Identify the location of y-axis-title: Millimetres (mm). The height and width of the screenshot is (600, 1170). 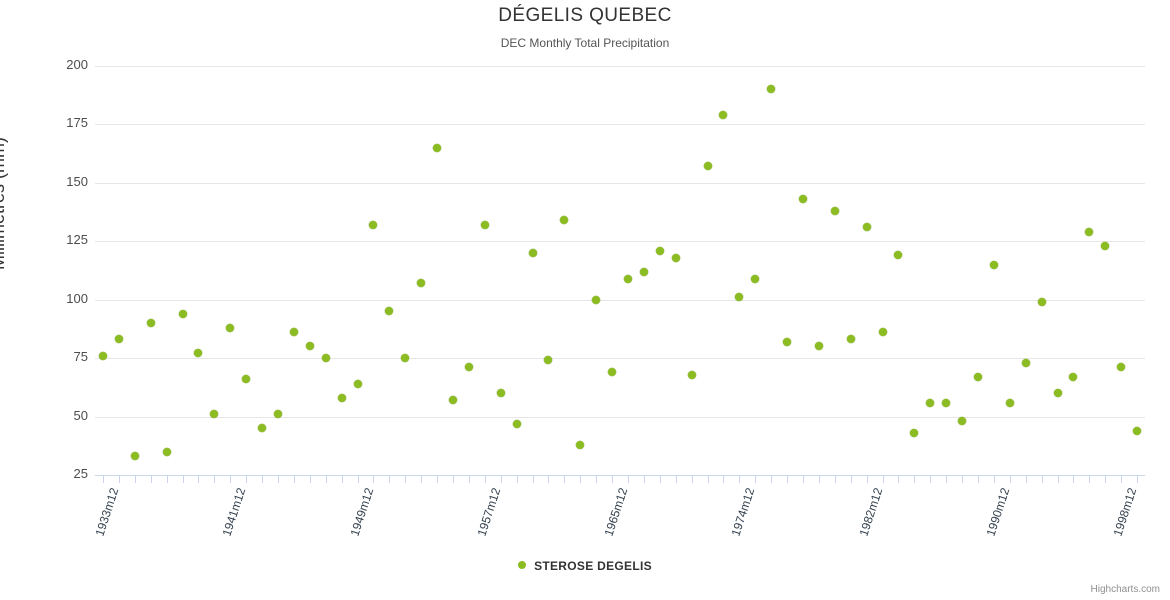
(4, 203).